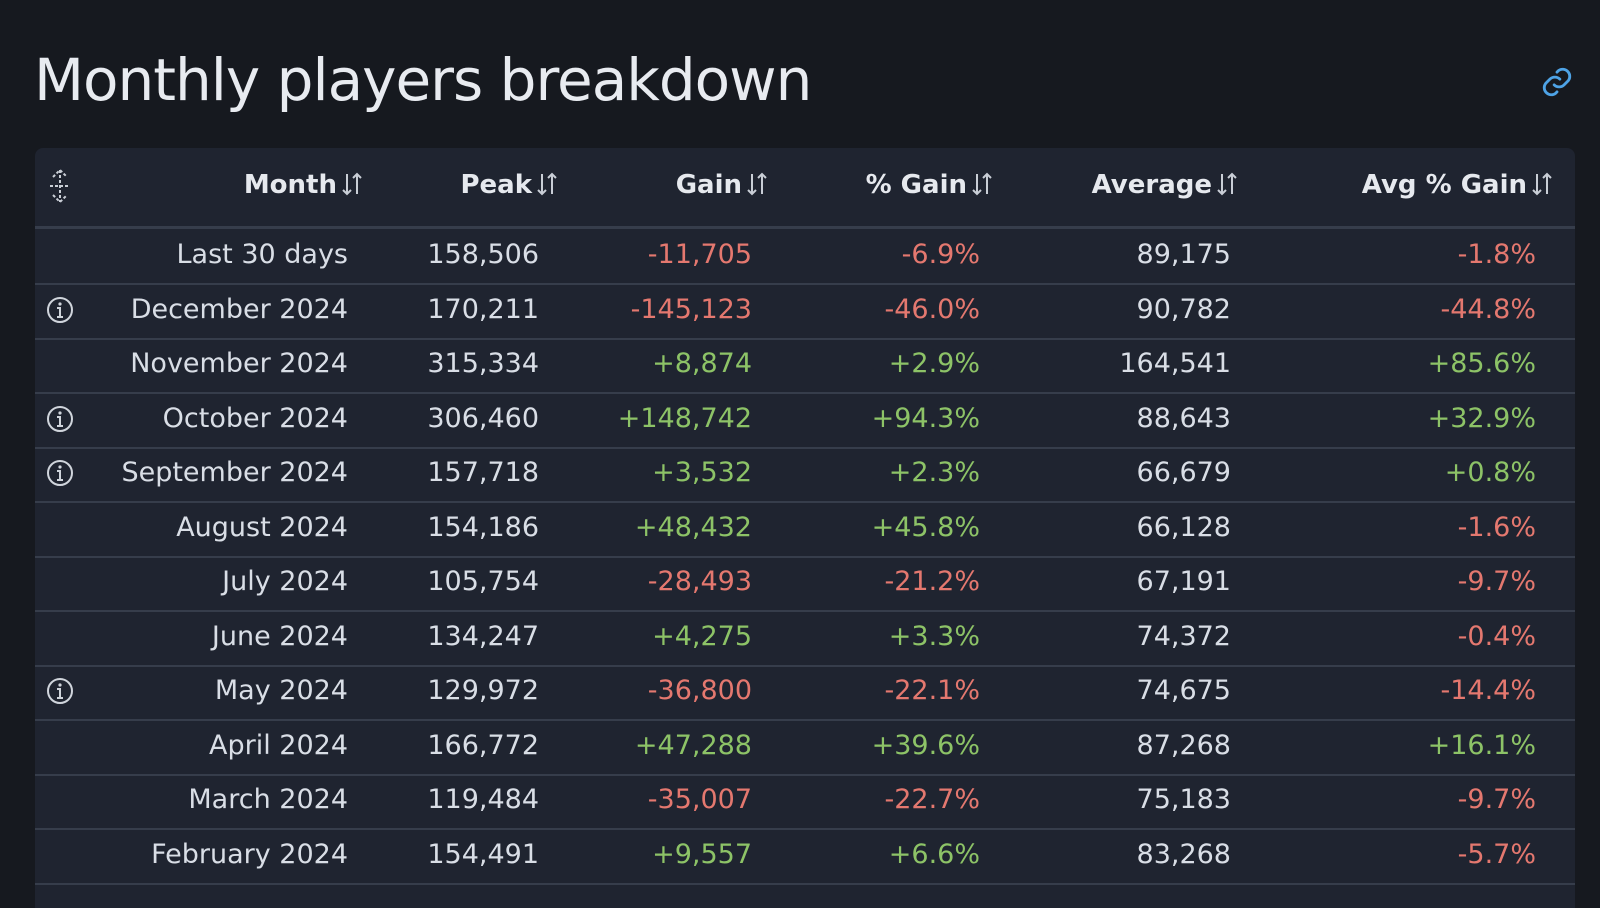 This screenshot has width=1600, height=908. Describe the element at coordinates (483, 854) in the screenshot. I see `table-cell: 154,491` at that location.